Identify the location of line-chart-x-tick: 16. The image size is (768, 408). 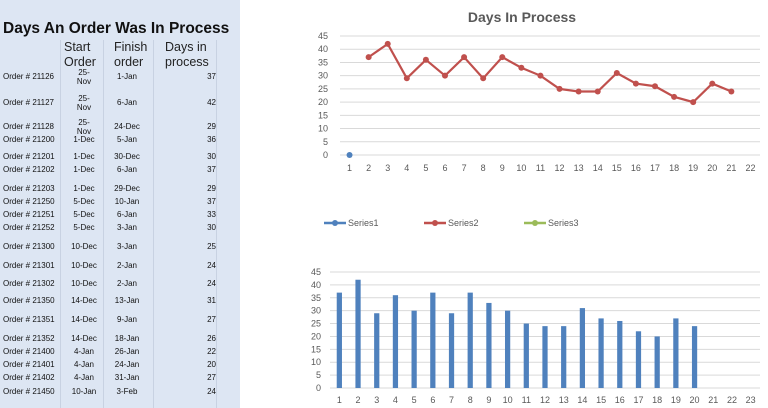
(636, 168).